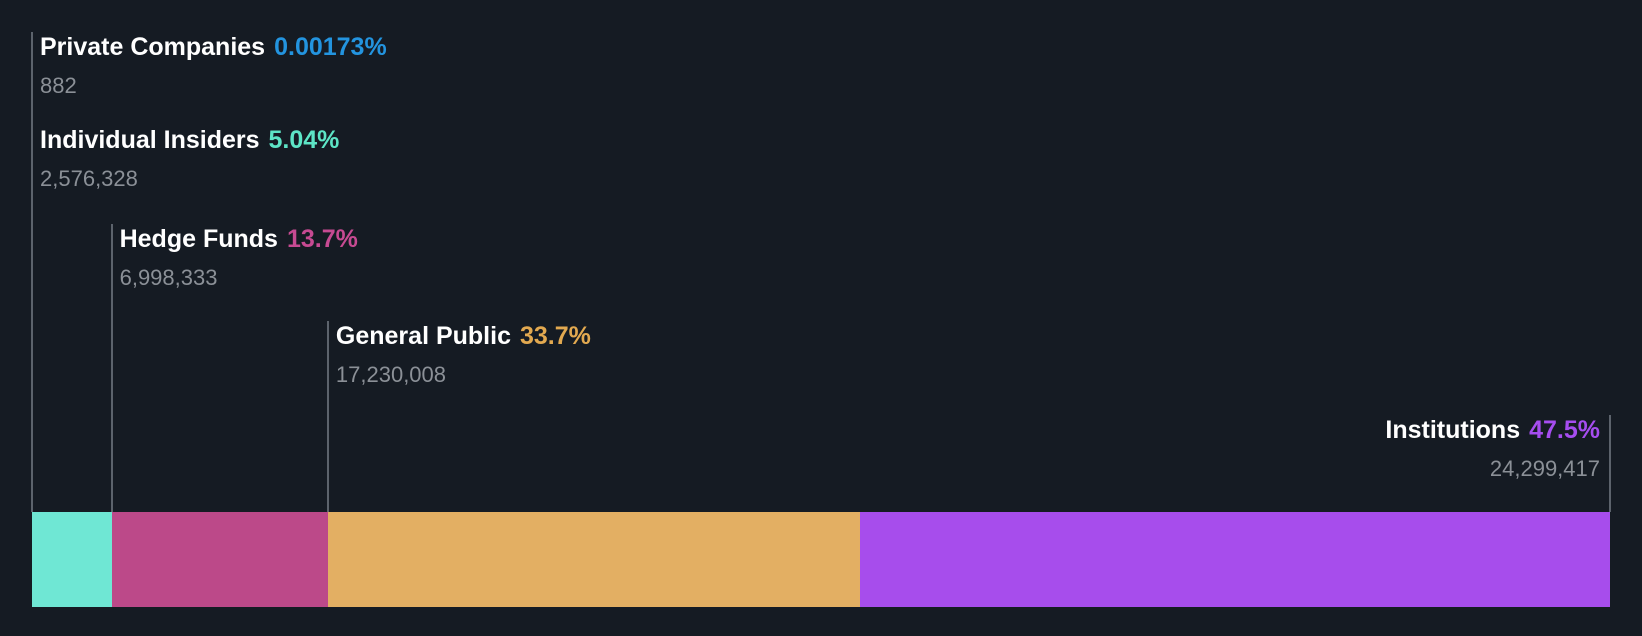 This screenshot has height=636, width=1642. What do you see at coordinates (322, 239) in the screenshot?
I see `percentage-value: 13.7%` at bounding box center [322, 239].